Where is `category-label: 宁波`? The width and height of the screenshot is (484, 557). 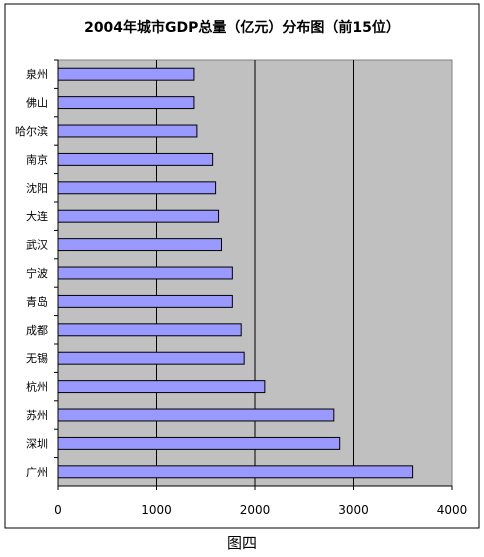
category-label: 宁波 is located at coordinates (37, 273).